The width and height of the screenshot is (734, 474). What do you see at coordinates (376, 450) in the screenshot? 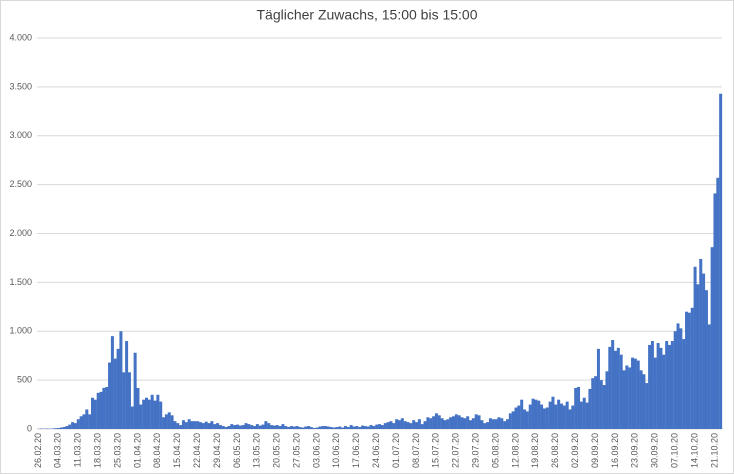
I see `x-tick-label: 24.06.20` at bounding box center [376, 450].